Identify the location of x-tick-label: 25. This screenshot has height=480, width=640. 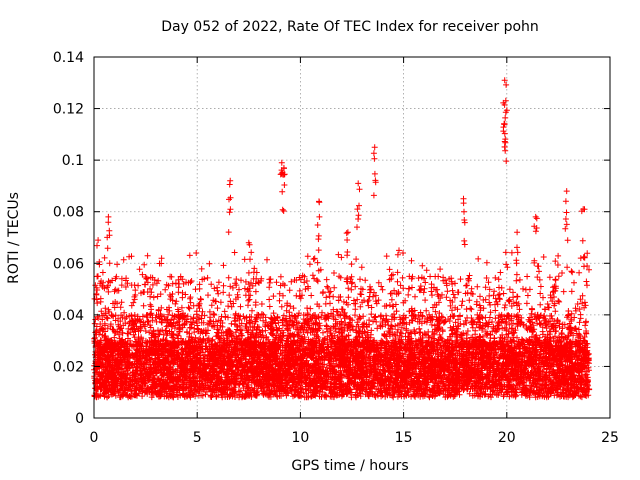
(610, 438).